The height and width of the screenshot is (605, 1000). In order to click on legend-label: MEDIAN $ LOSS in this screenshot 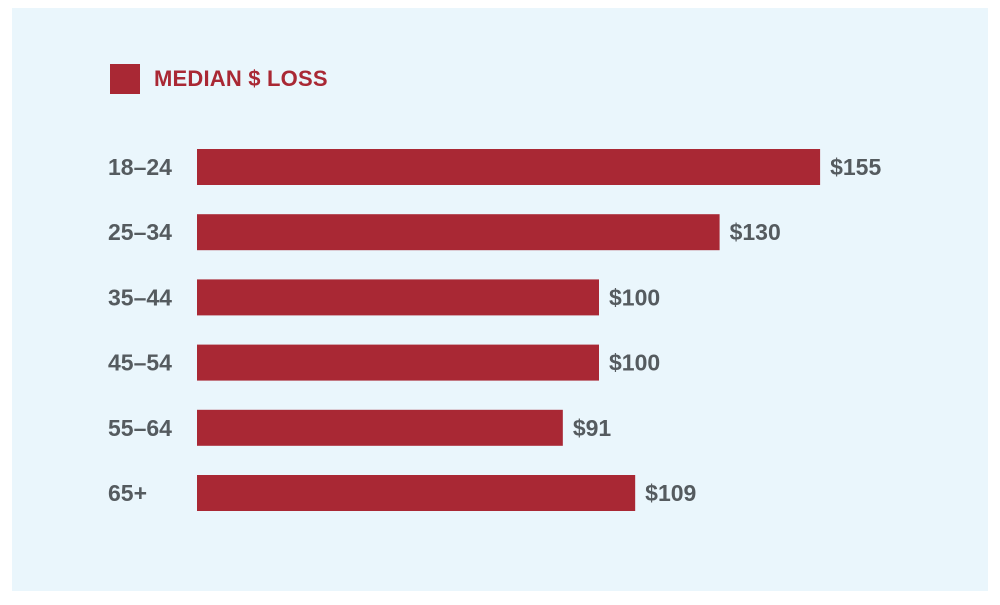, I will do `click(241, 78)`.